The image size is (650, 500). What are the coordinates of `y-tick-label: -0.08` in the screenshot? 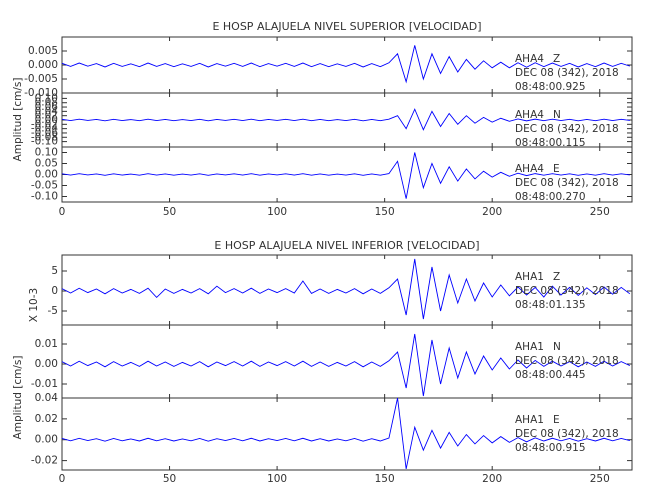 It's located at (44, 137).